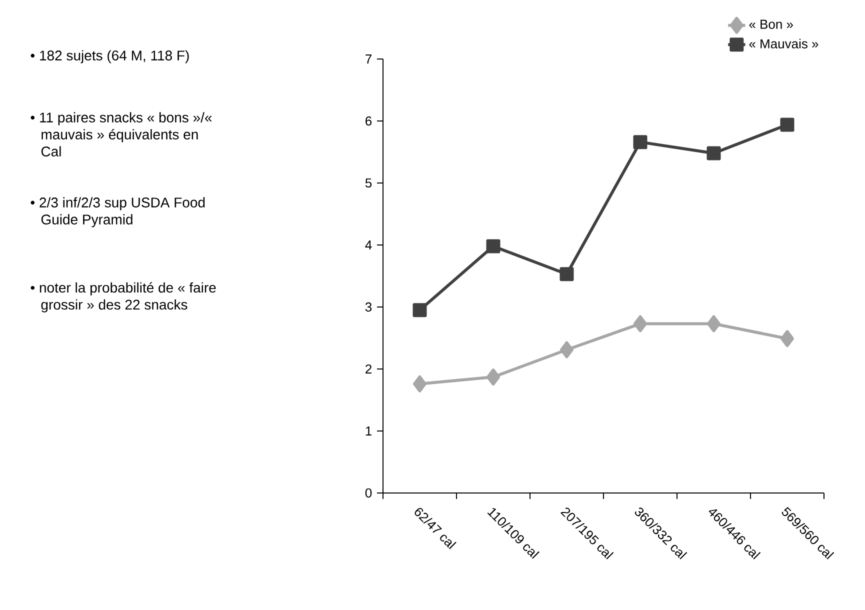 The height and width of the screenshot is (610, 865). I want to click on text: • 2/3 inf/2/3 sup USDA Food Guide Pyramid, so click(117, 212).